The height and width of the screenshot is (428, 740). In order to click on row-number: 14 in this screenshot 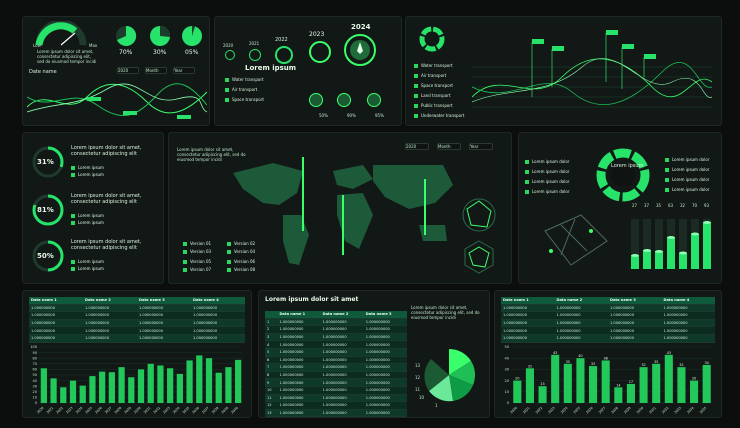, I will do `click(271, 416)`.